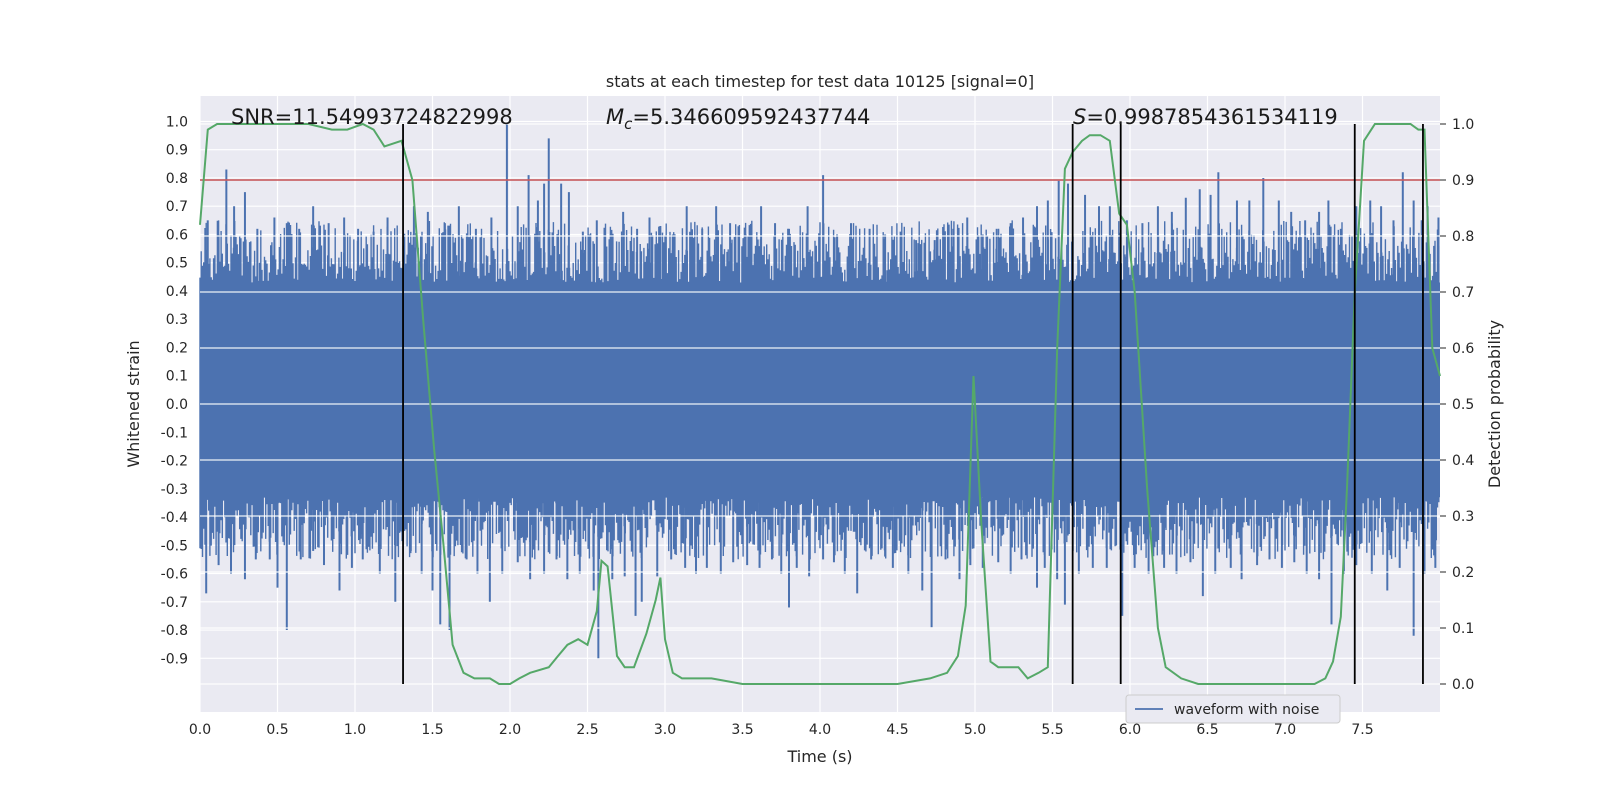 The height and width of the screenshot is (800, 1600). What do you see at coordinates (820, 730) in the screenshot?
I see `x-tick-label: 4.0` at bounding box center [820, 730].